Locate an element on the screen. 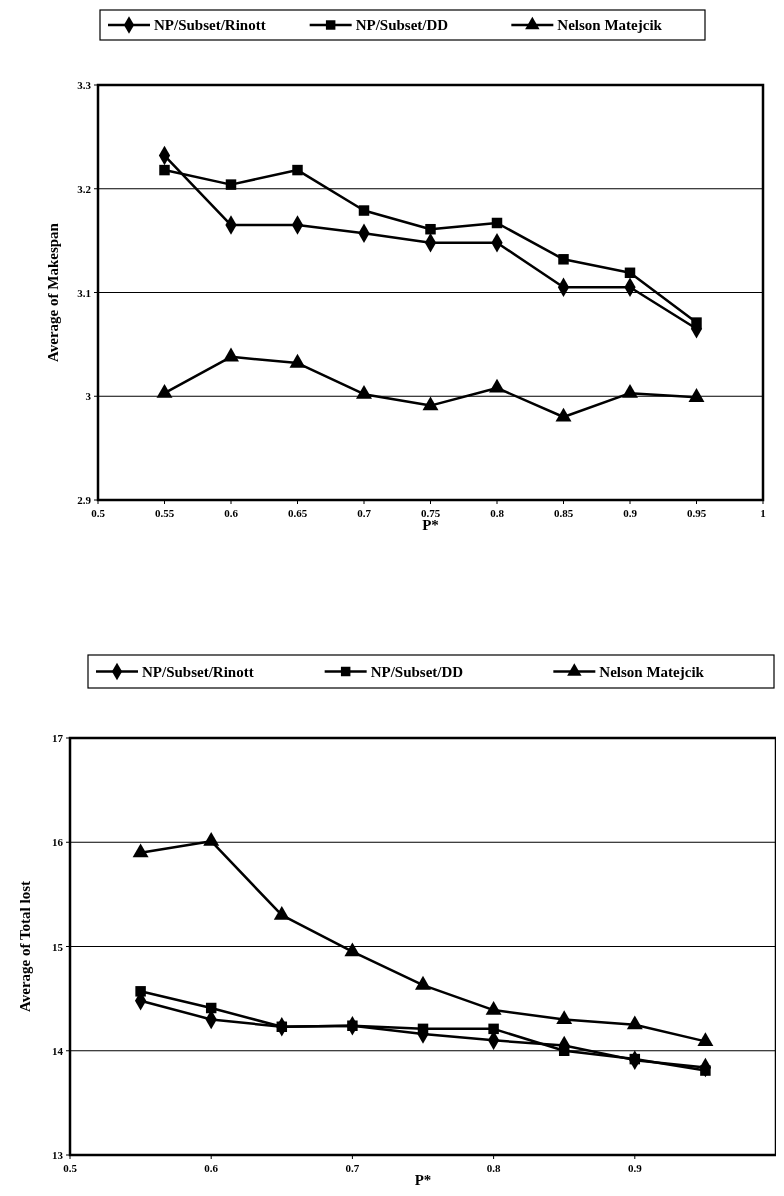  y-tick-label: 3 is located at coordinates (88, 396).